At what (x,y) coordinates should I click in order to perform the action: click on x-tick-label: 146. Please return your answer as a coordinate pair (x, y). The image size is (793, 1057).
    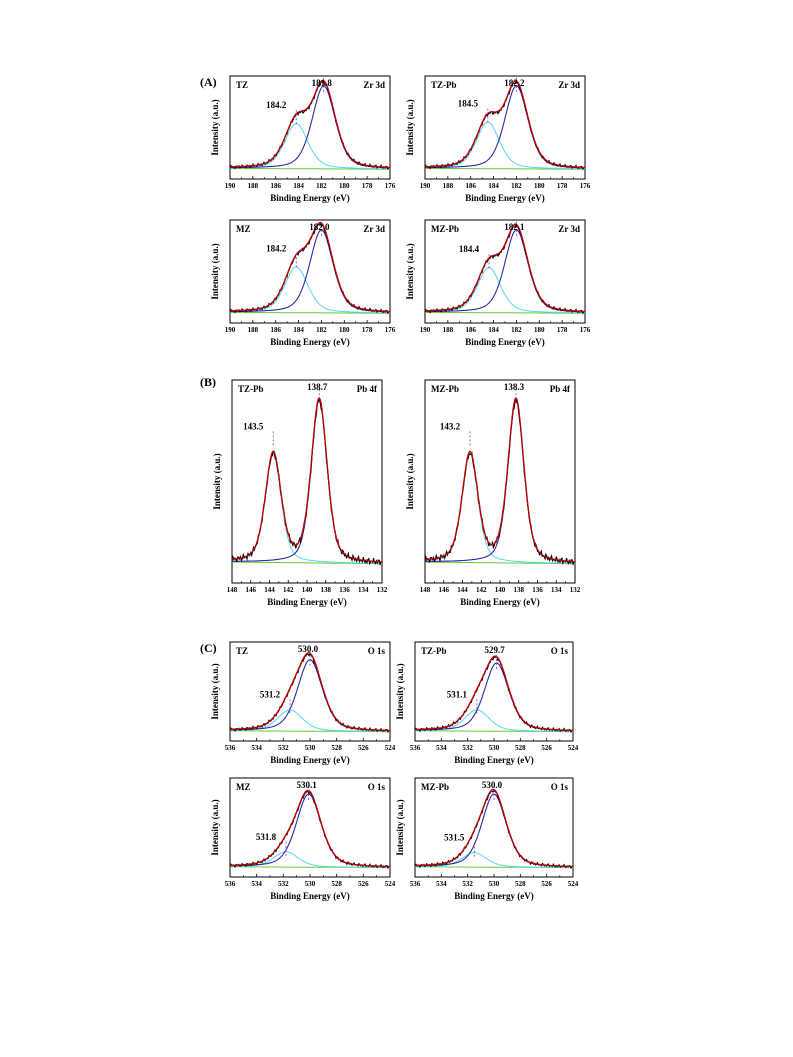
    Looking at the image, I should click on (251, 590).